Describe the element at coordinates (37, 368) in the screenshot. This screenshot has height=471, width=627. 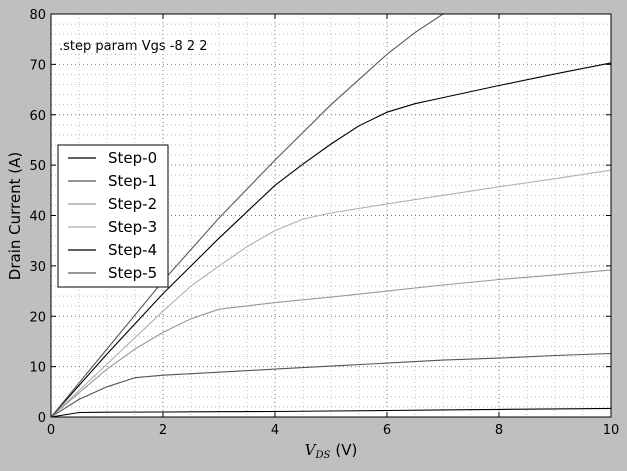
I see `y-tick-label: 10` at that location.